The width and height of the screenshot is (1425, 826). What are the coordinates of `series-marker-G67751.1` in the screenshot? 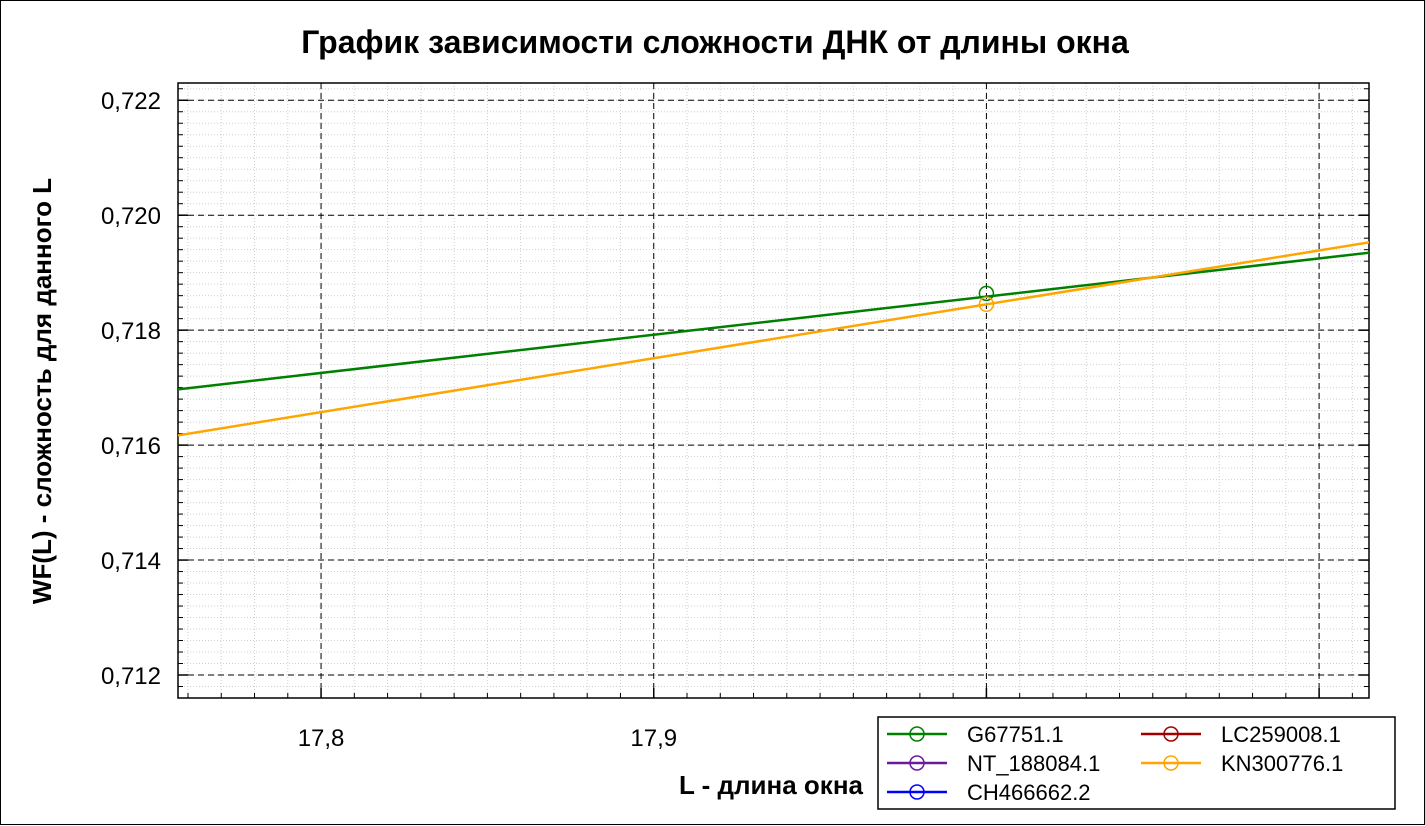 It's located at (986, 293).